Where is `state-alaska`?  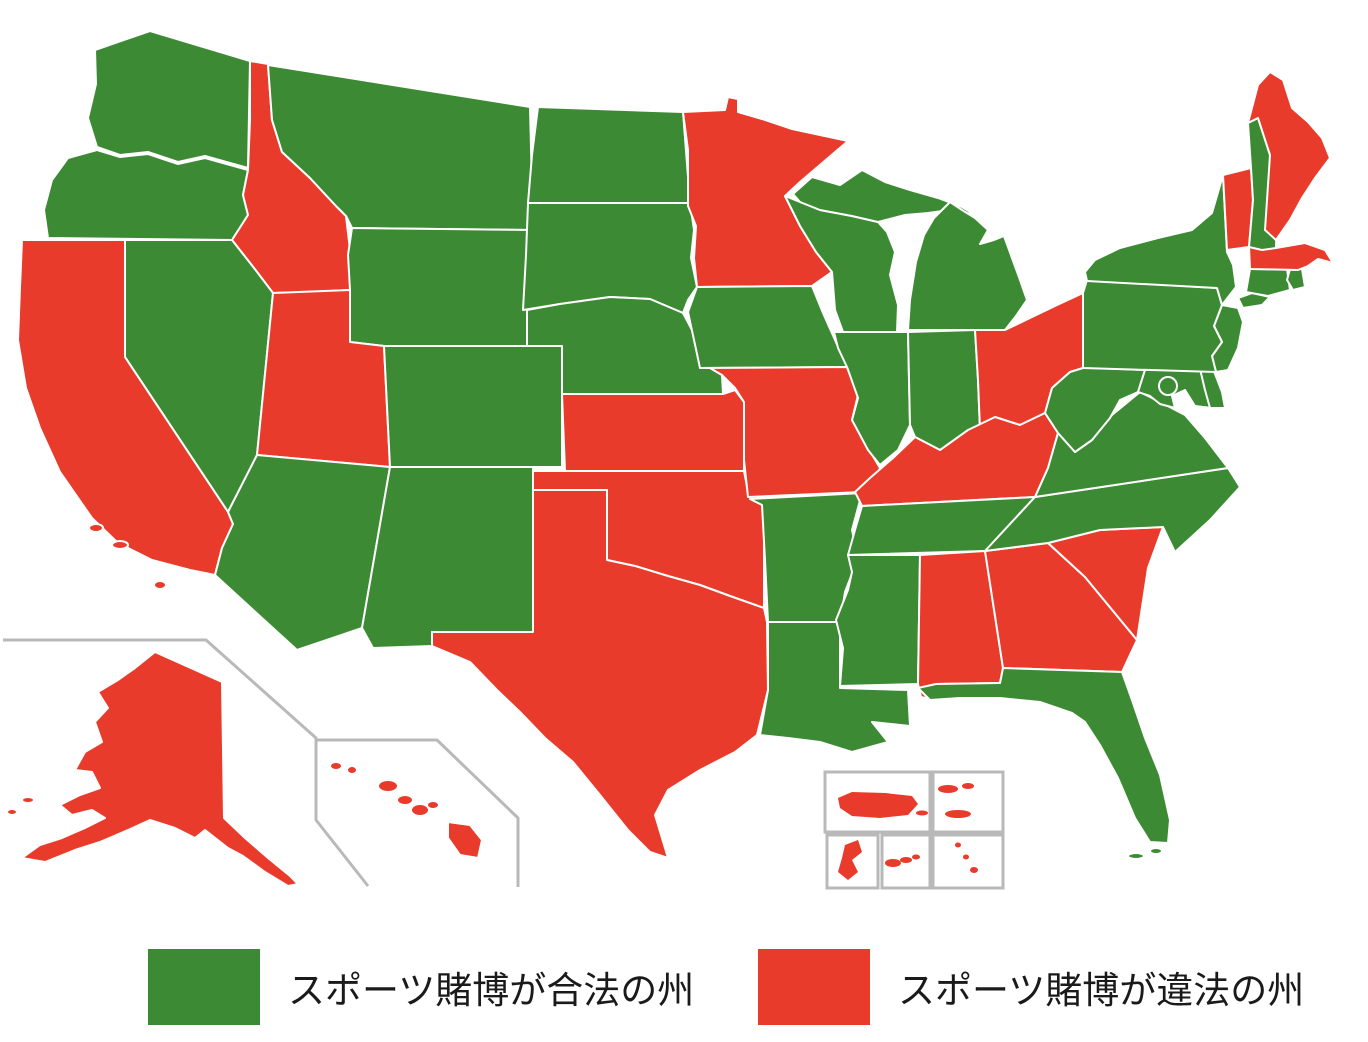
state-alaska is located at coordinates (152, 769).